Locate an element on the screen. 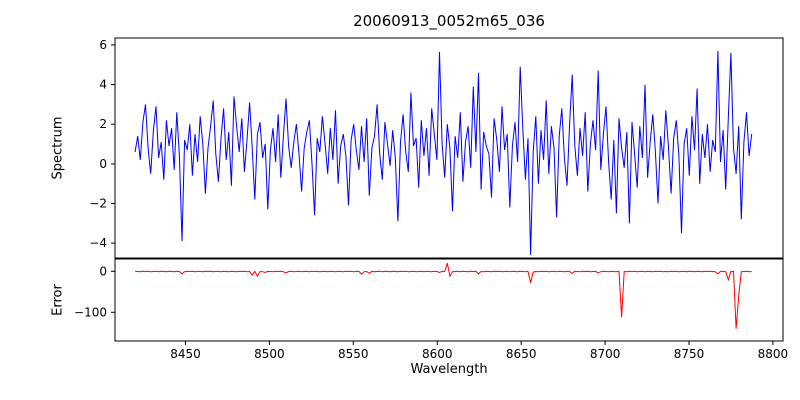  xtick-label: 8650 is located at coordinates (521, 354).